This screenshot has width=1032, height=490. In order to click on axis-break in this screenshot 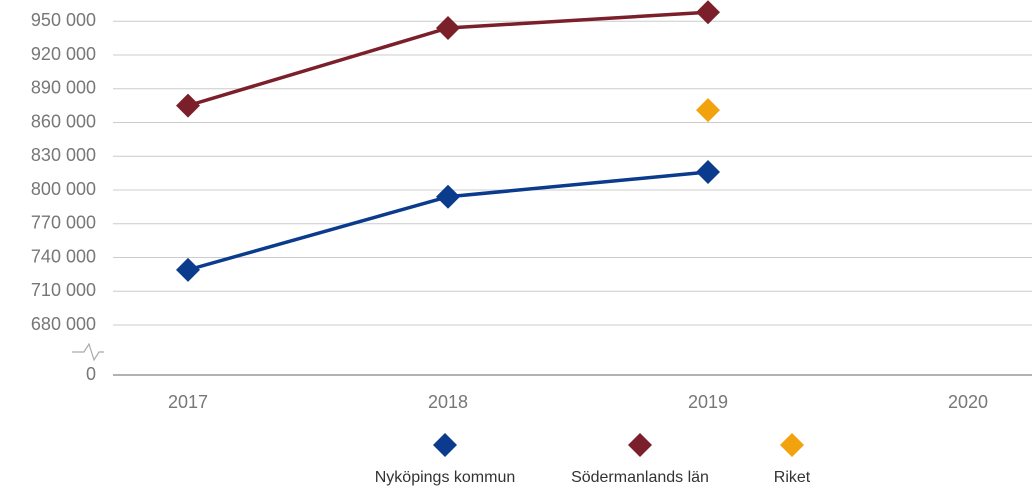, I will do `click(88, 352)`.